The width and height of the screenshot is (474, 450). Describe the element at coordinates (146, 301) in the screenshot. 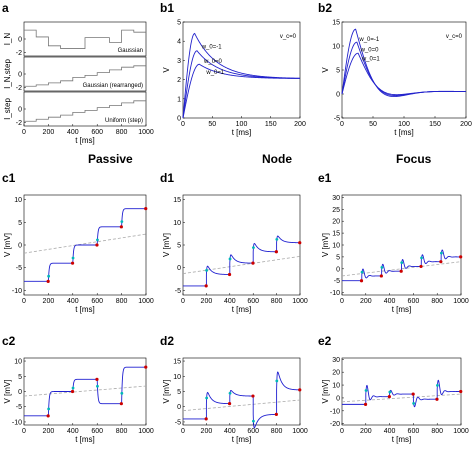

I see `c1-xtick-label: 1000` at that location.